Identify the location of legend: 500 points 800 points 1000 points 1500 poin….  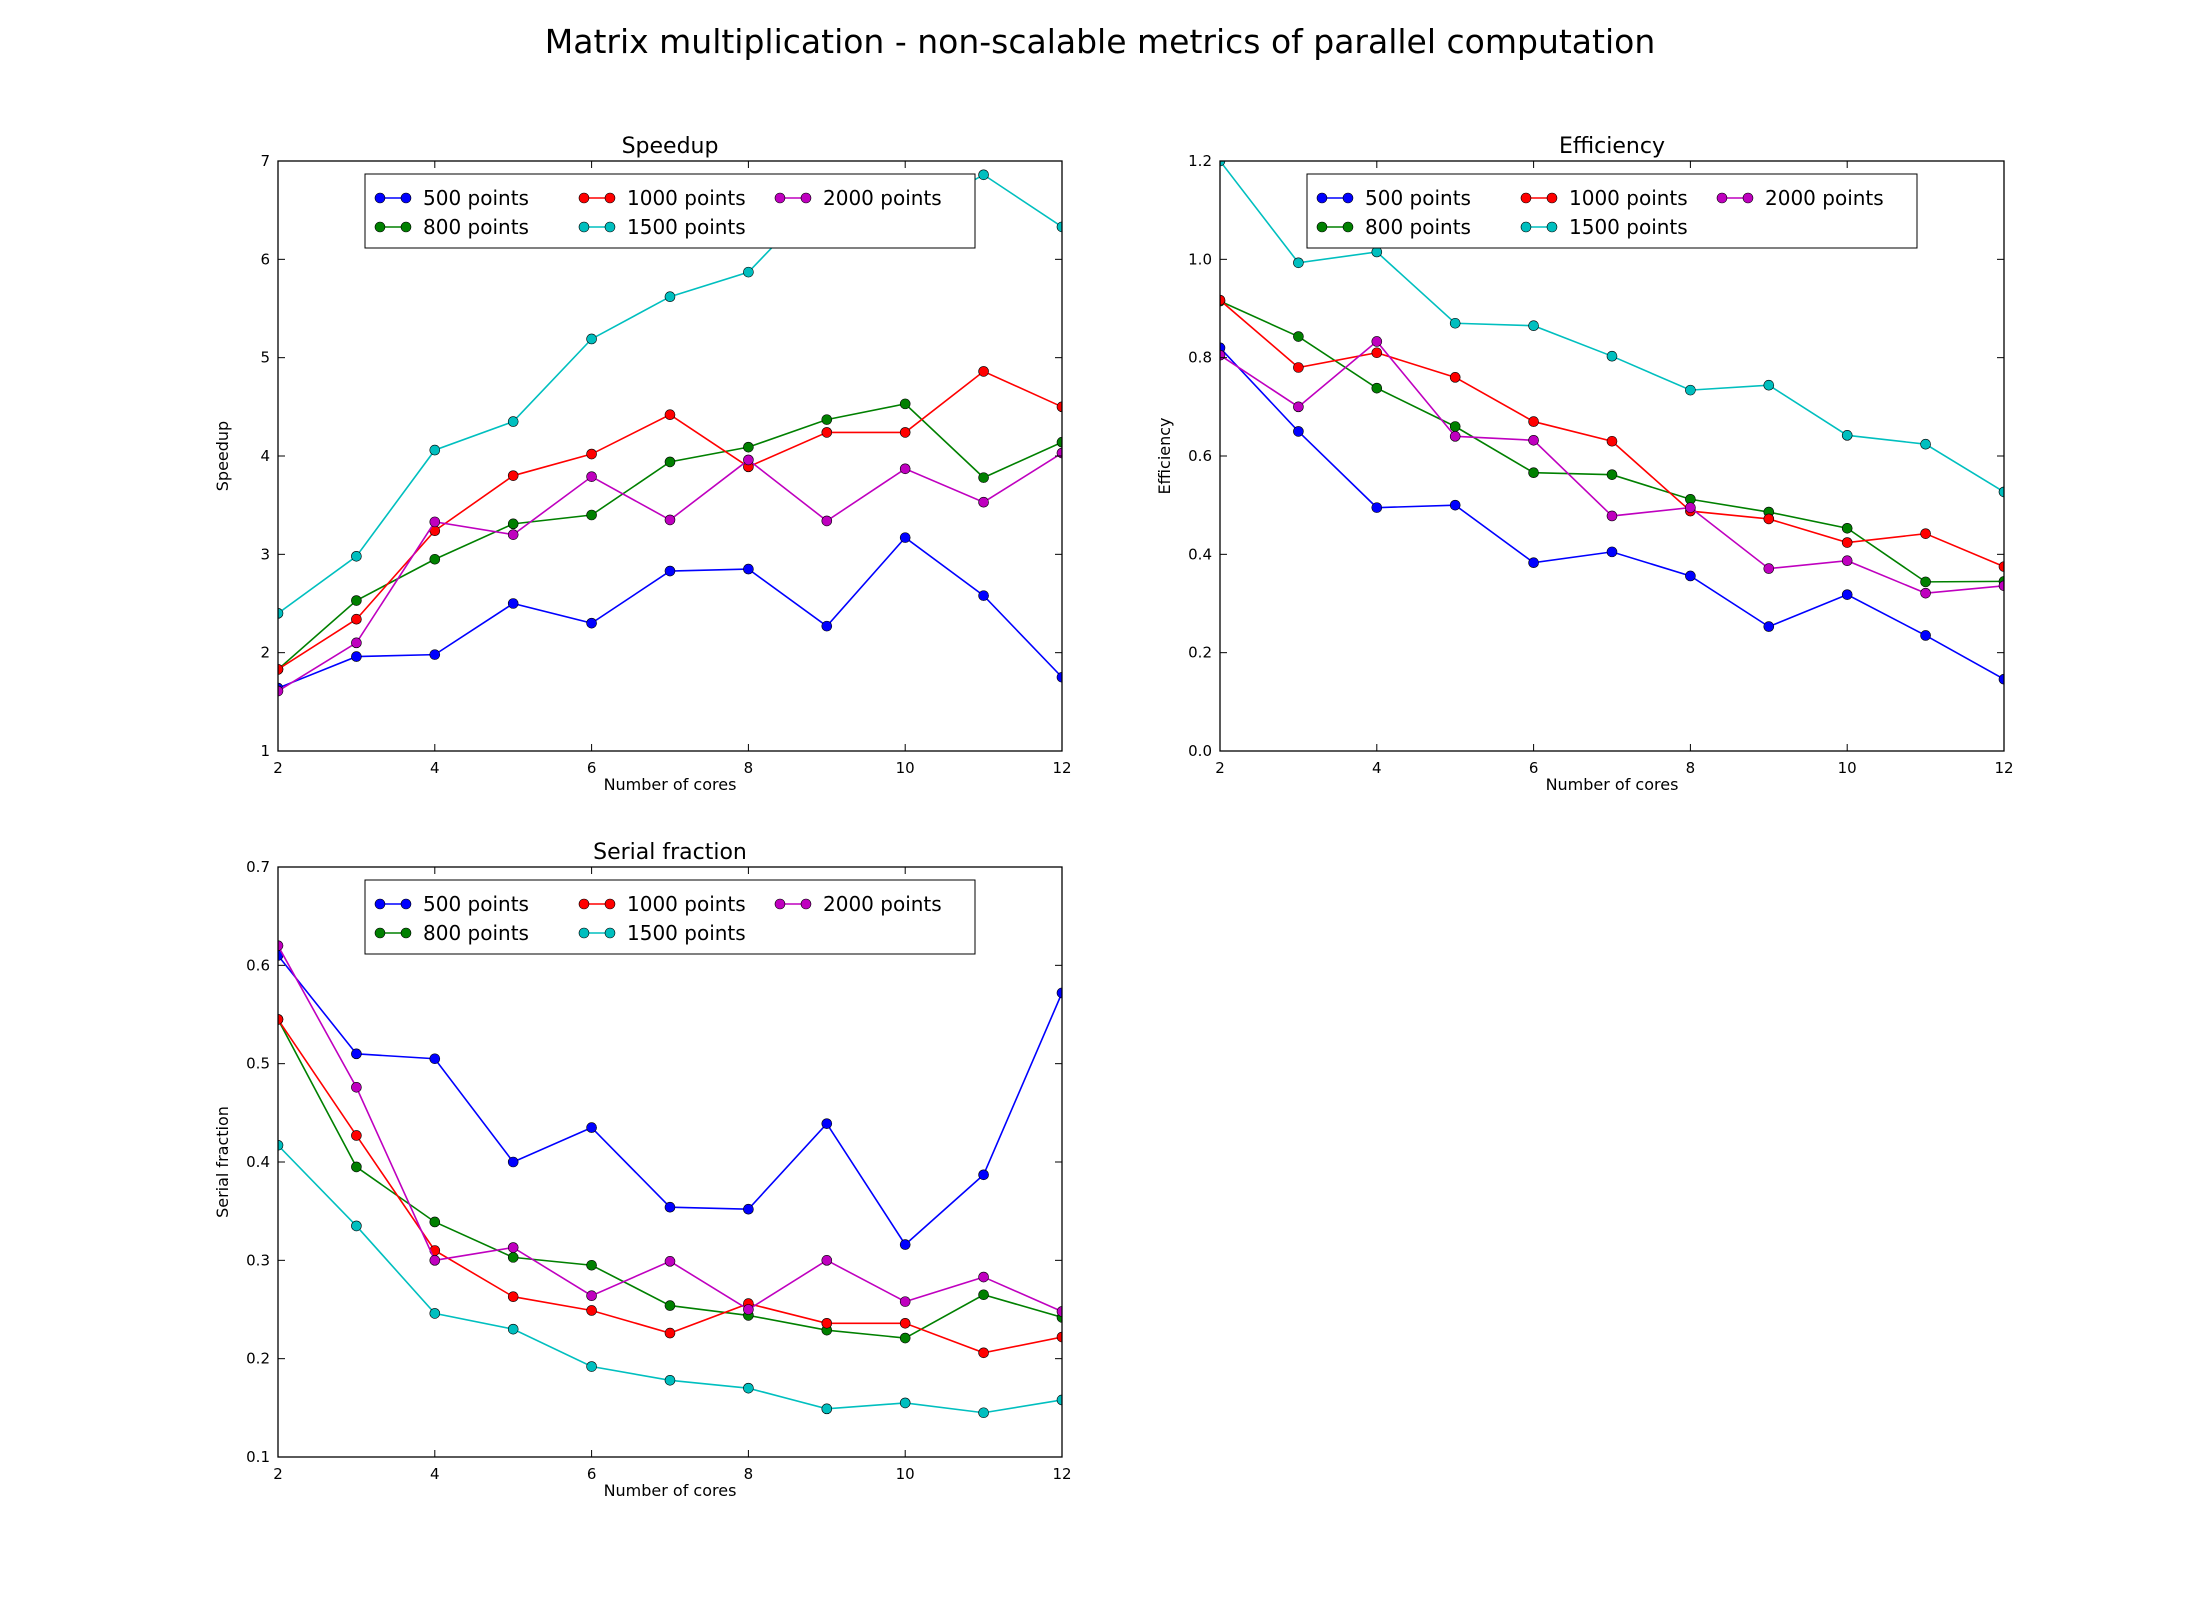
(670, 917).